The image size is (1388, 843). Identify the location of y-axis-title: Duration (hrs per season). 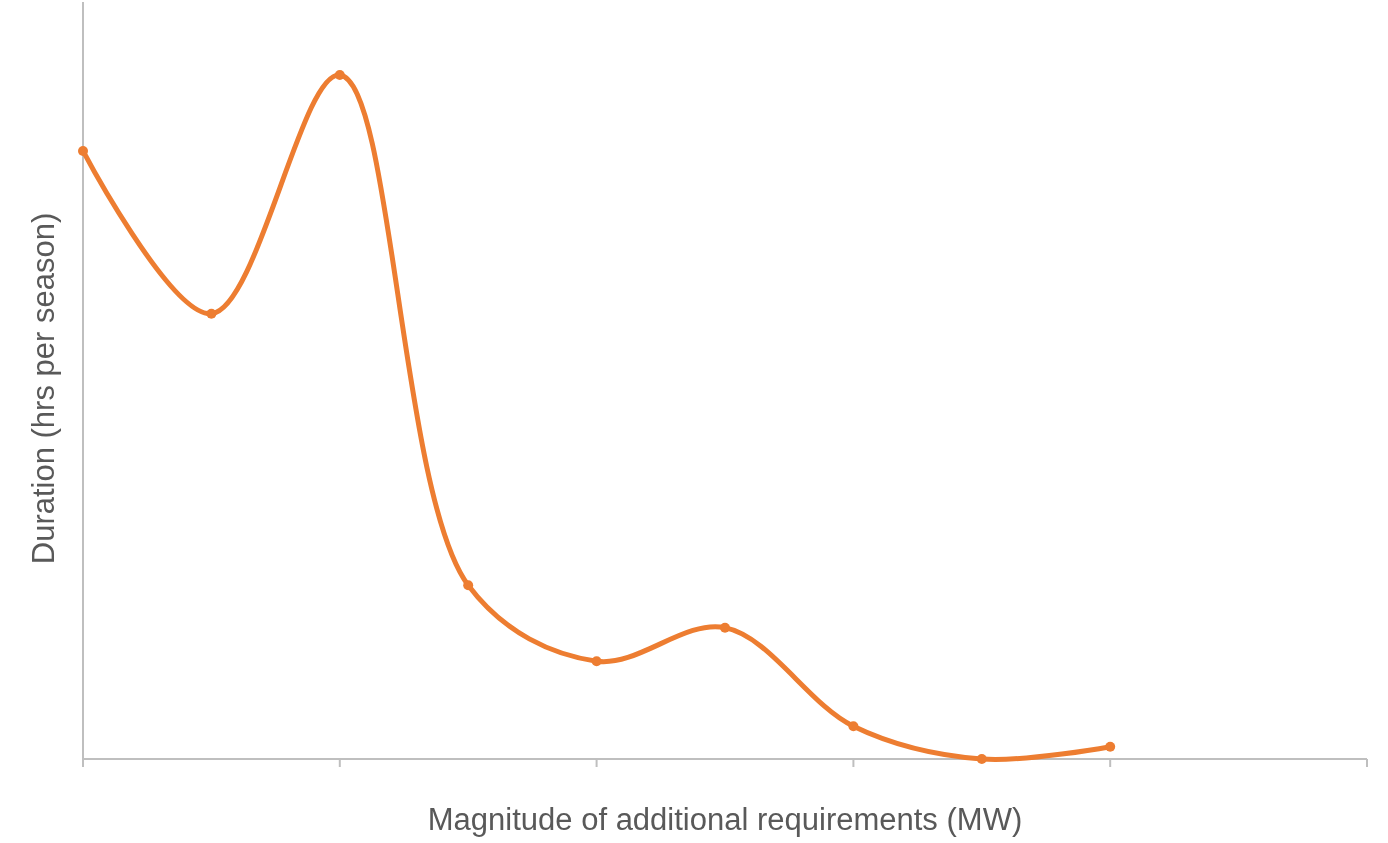
(43, 388).